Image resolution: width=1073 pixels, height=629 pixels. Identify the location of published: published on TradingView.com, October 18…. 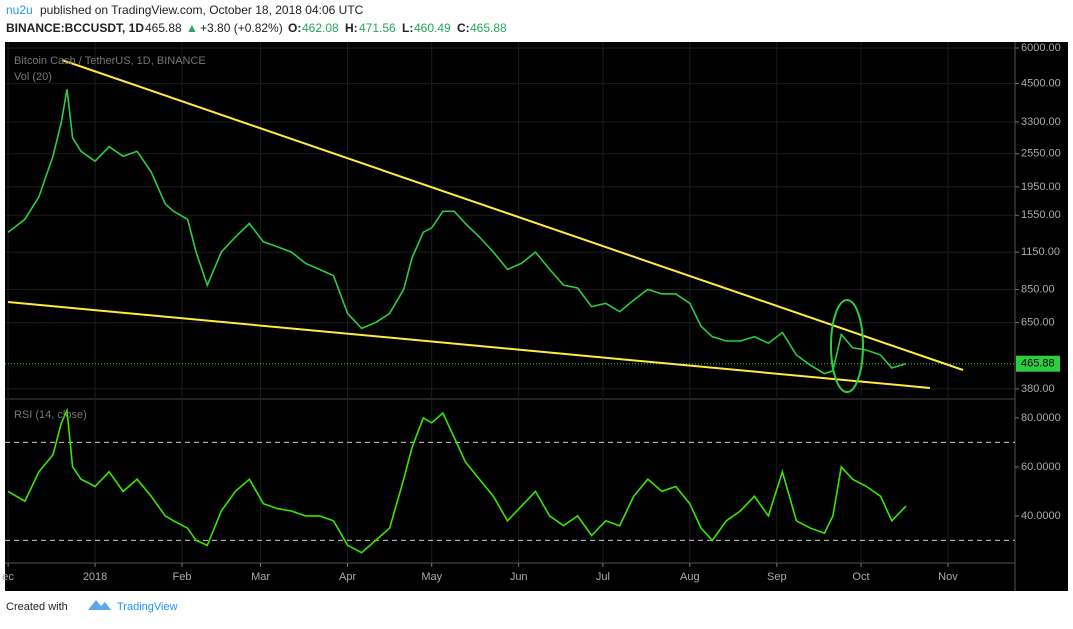
(202, 10).